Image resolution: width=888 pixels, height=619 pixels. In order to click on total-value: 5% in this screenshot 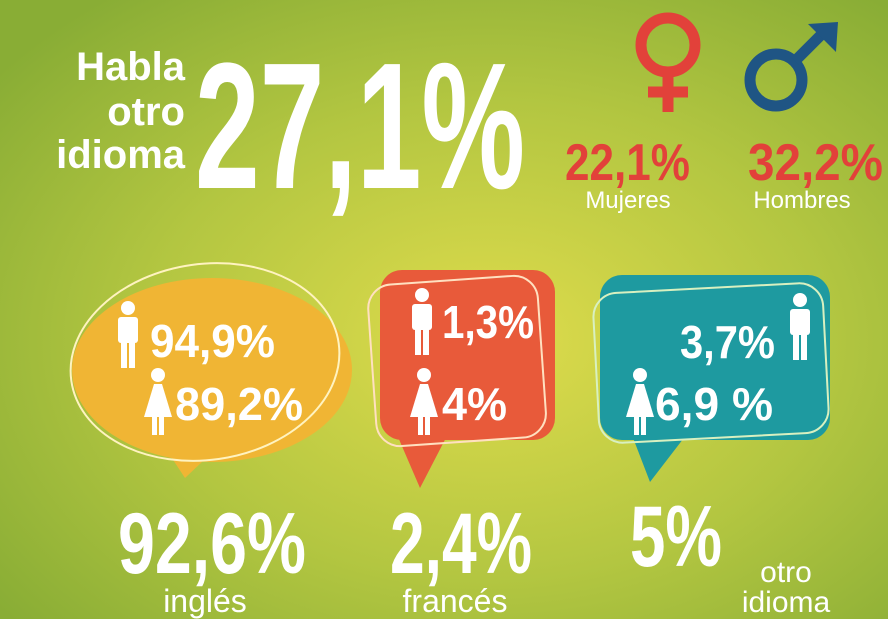, I will do `click(676, 537)`.